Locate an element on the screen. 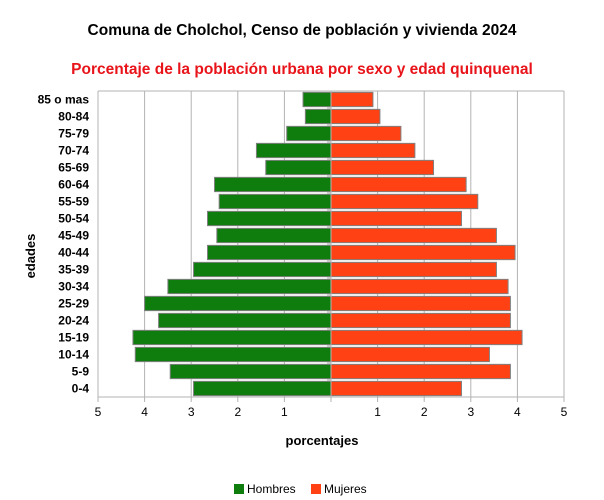 This screenshot has width=604, height=500. y-axis-label: edades is located at coordinates (30, 256).